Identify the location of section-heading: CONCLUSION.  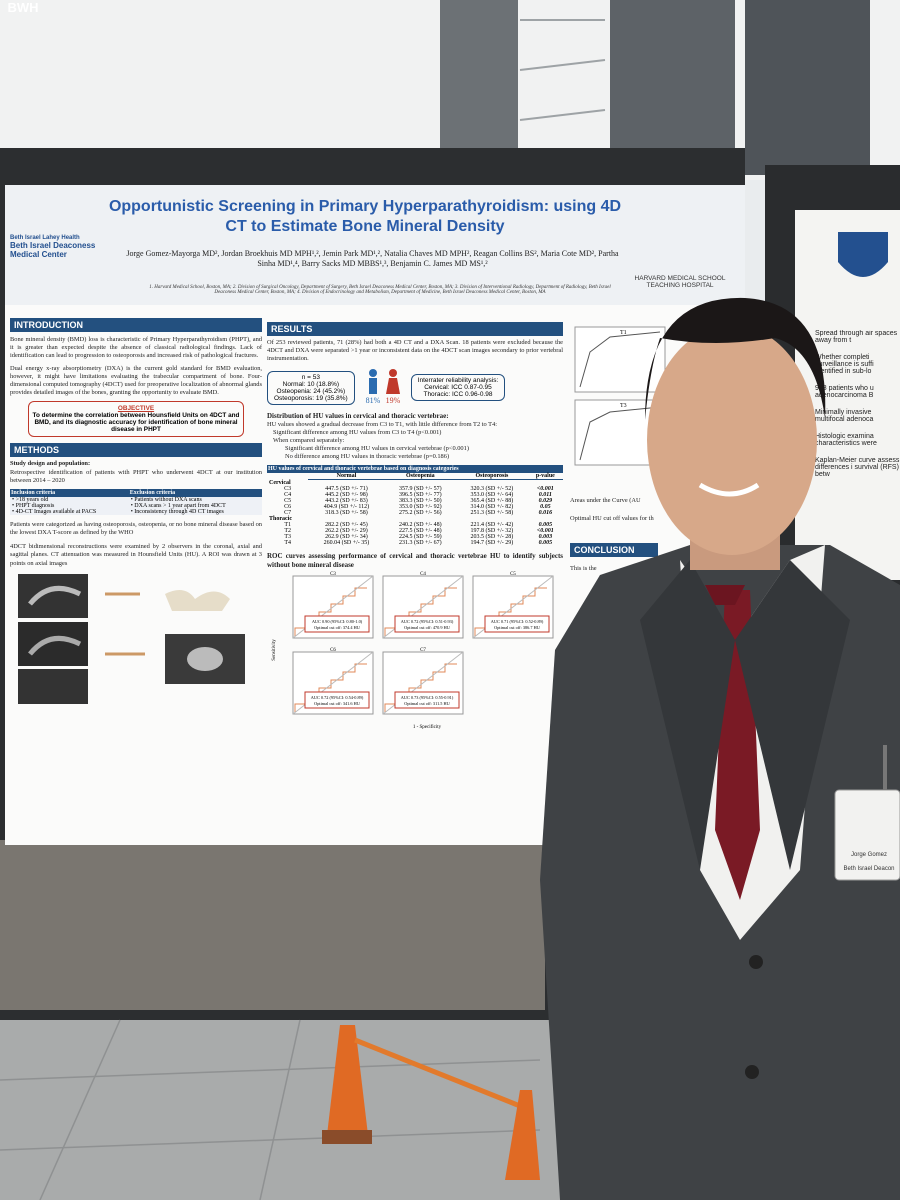
(614, 550).